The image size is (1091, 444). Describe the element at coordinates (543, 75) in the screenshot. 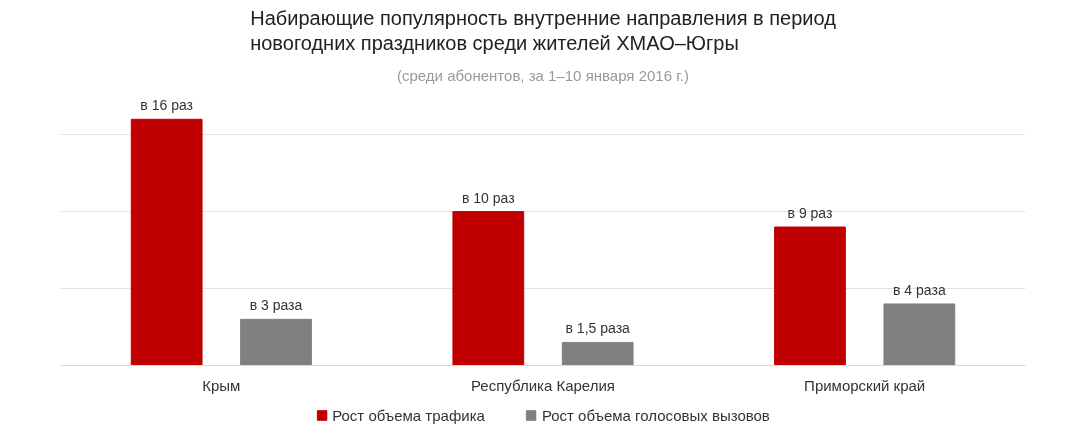

I see `chart-subtitle: (среди абонентов, за 1–10 января 2016 г.)` at that location.